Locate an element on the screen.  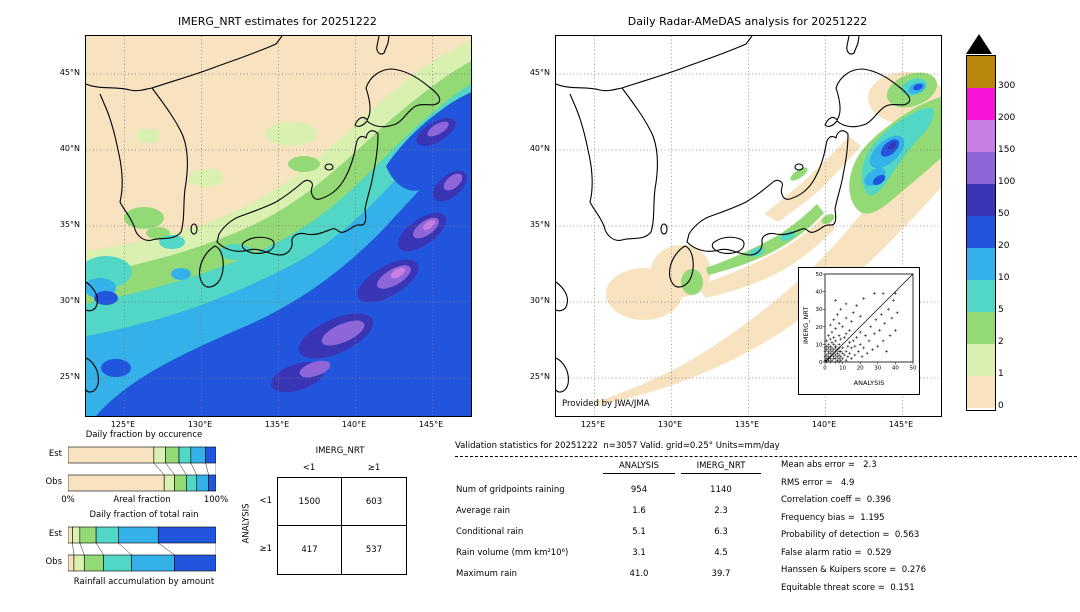
metric-line: Hanssen & Kuipers score = 0.276 is located at coordinates (854, 570).